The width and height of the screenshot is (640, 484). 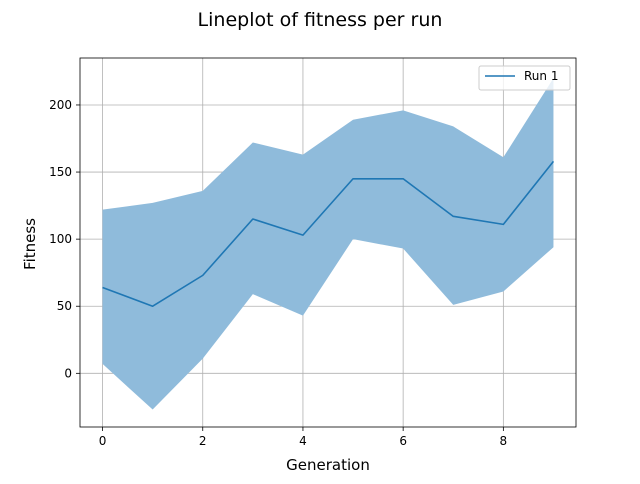 I want to click on y-tick-label: 100, so click(x=60, y=239).